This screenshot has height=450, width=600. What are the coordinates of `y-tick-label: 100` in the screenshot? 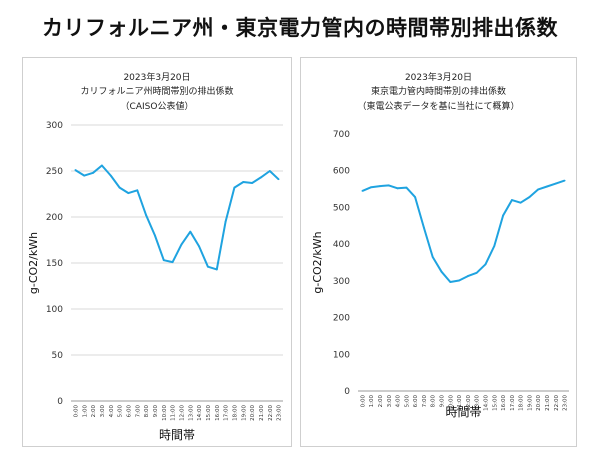 It's located at (341, 355).